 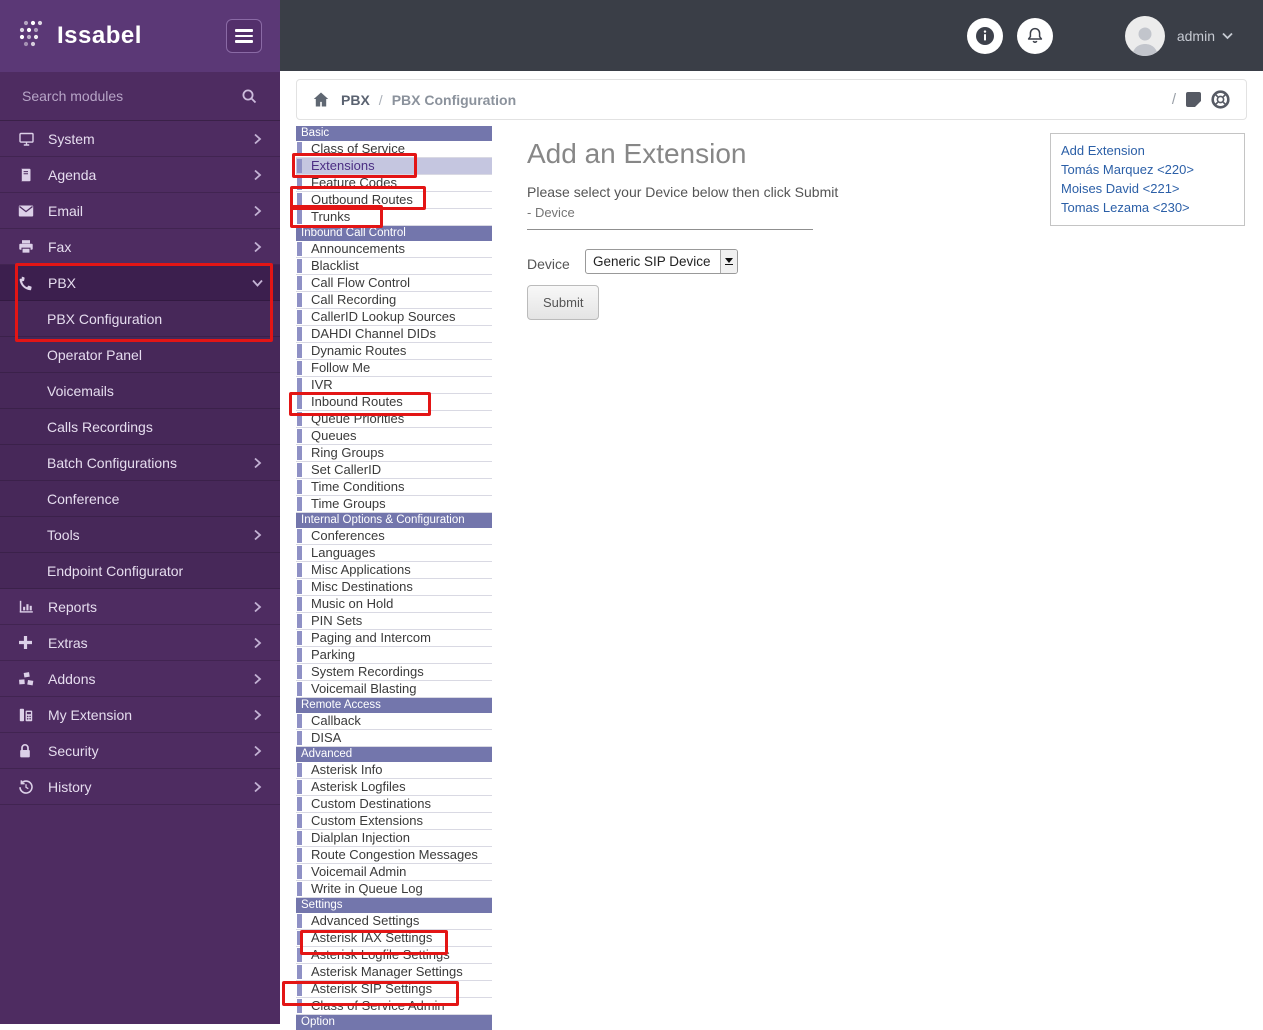 I want to click on sidebar-item-label: Voicemails, so click(x=80, y=390).